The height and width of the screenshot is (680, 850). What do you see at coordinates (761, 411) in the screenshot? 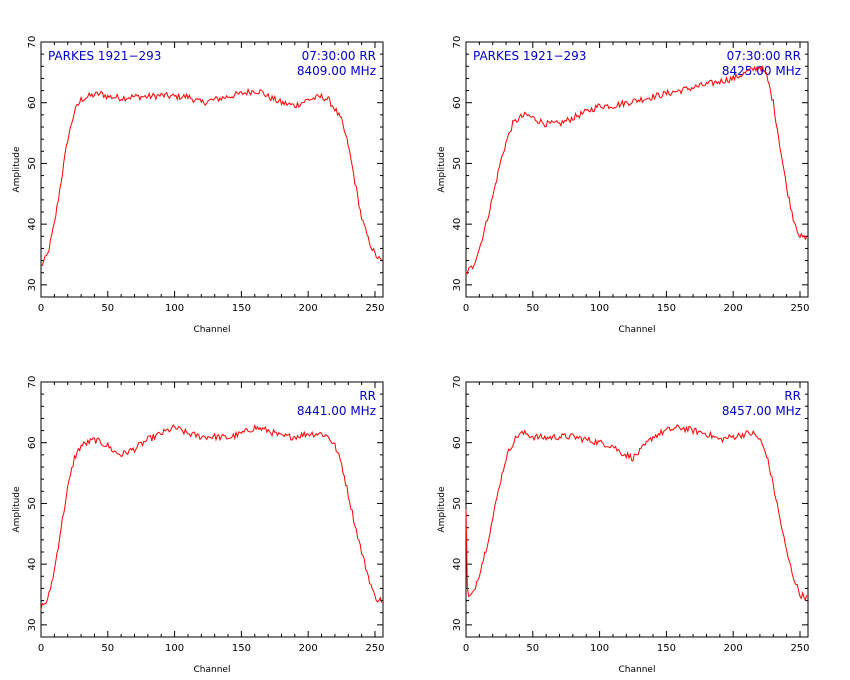
I see `frequency-label: 8457.00 MHz` at bounding box center [761, 411].